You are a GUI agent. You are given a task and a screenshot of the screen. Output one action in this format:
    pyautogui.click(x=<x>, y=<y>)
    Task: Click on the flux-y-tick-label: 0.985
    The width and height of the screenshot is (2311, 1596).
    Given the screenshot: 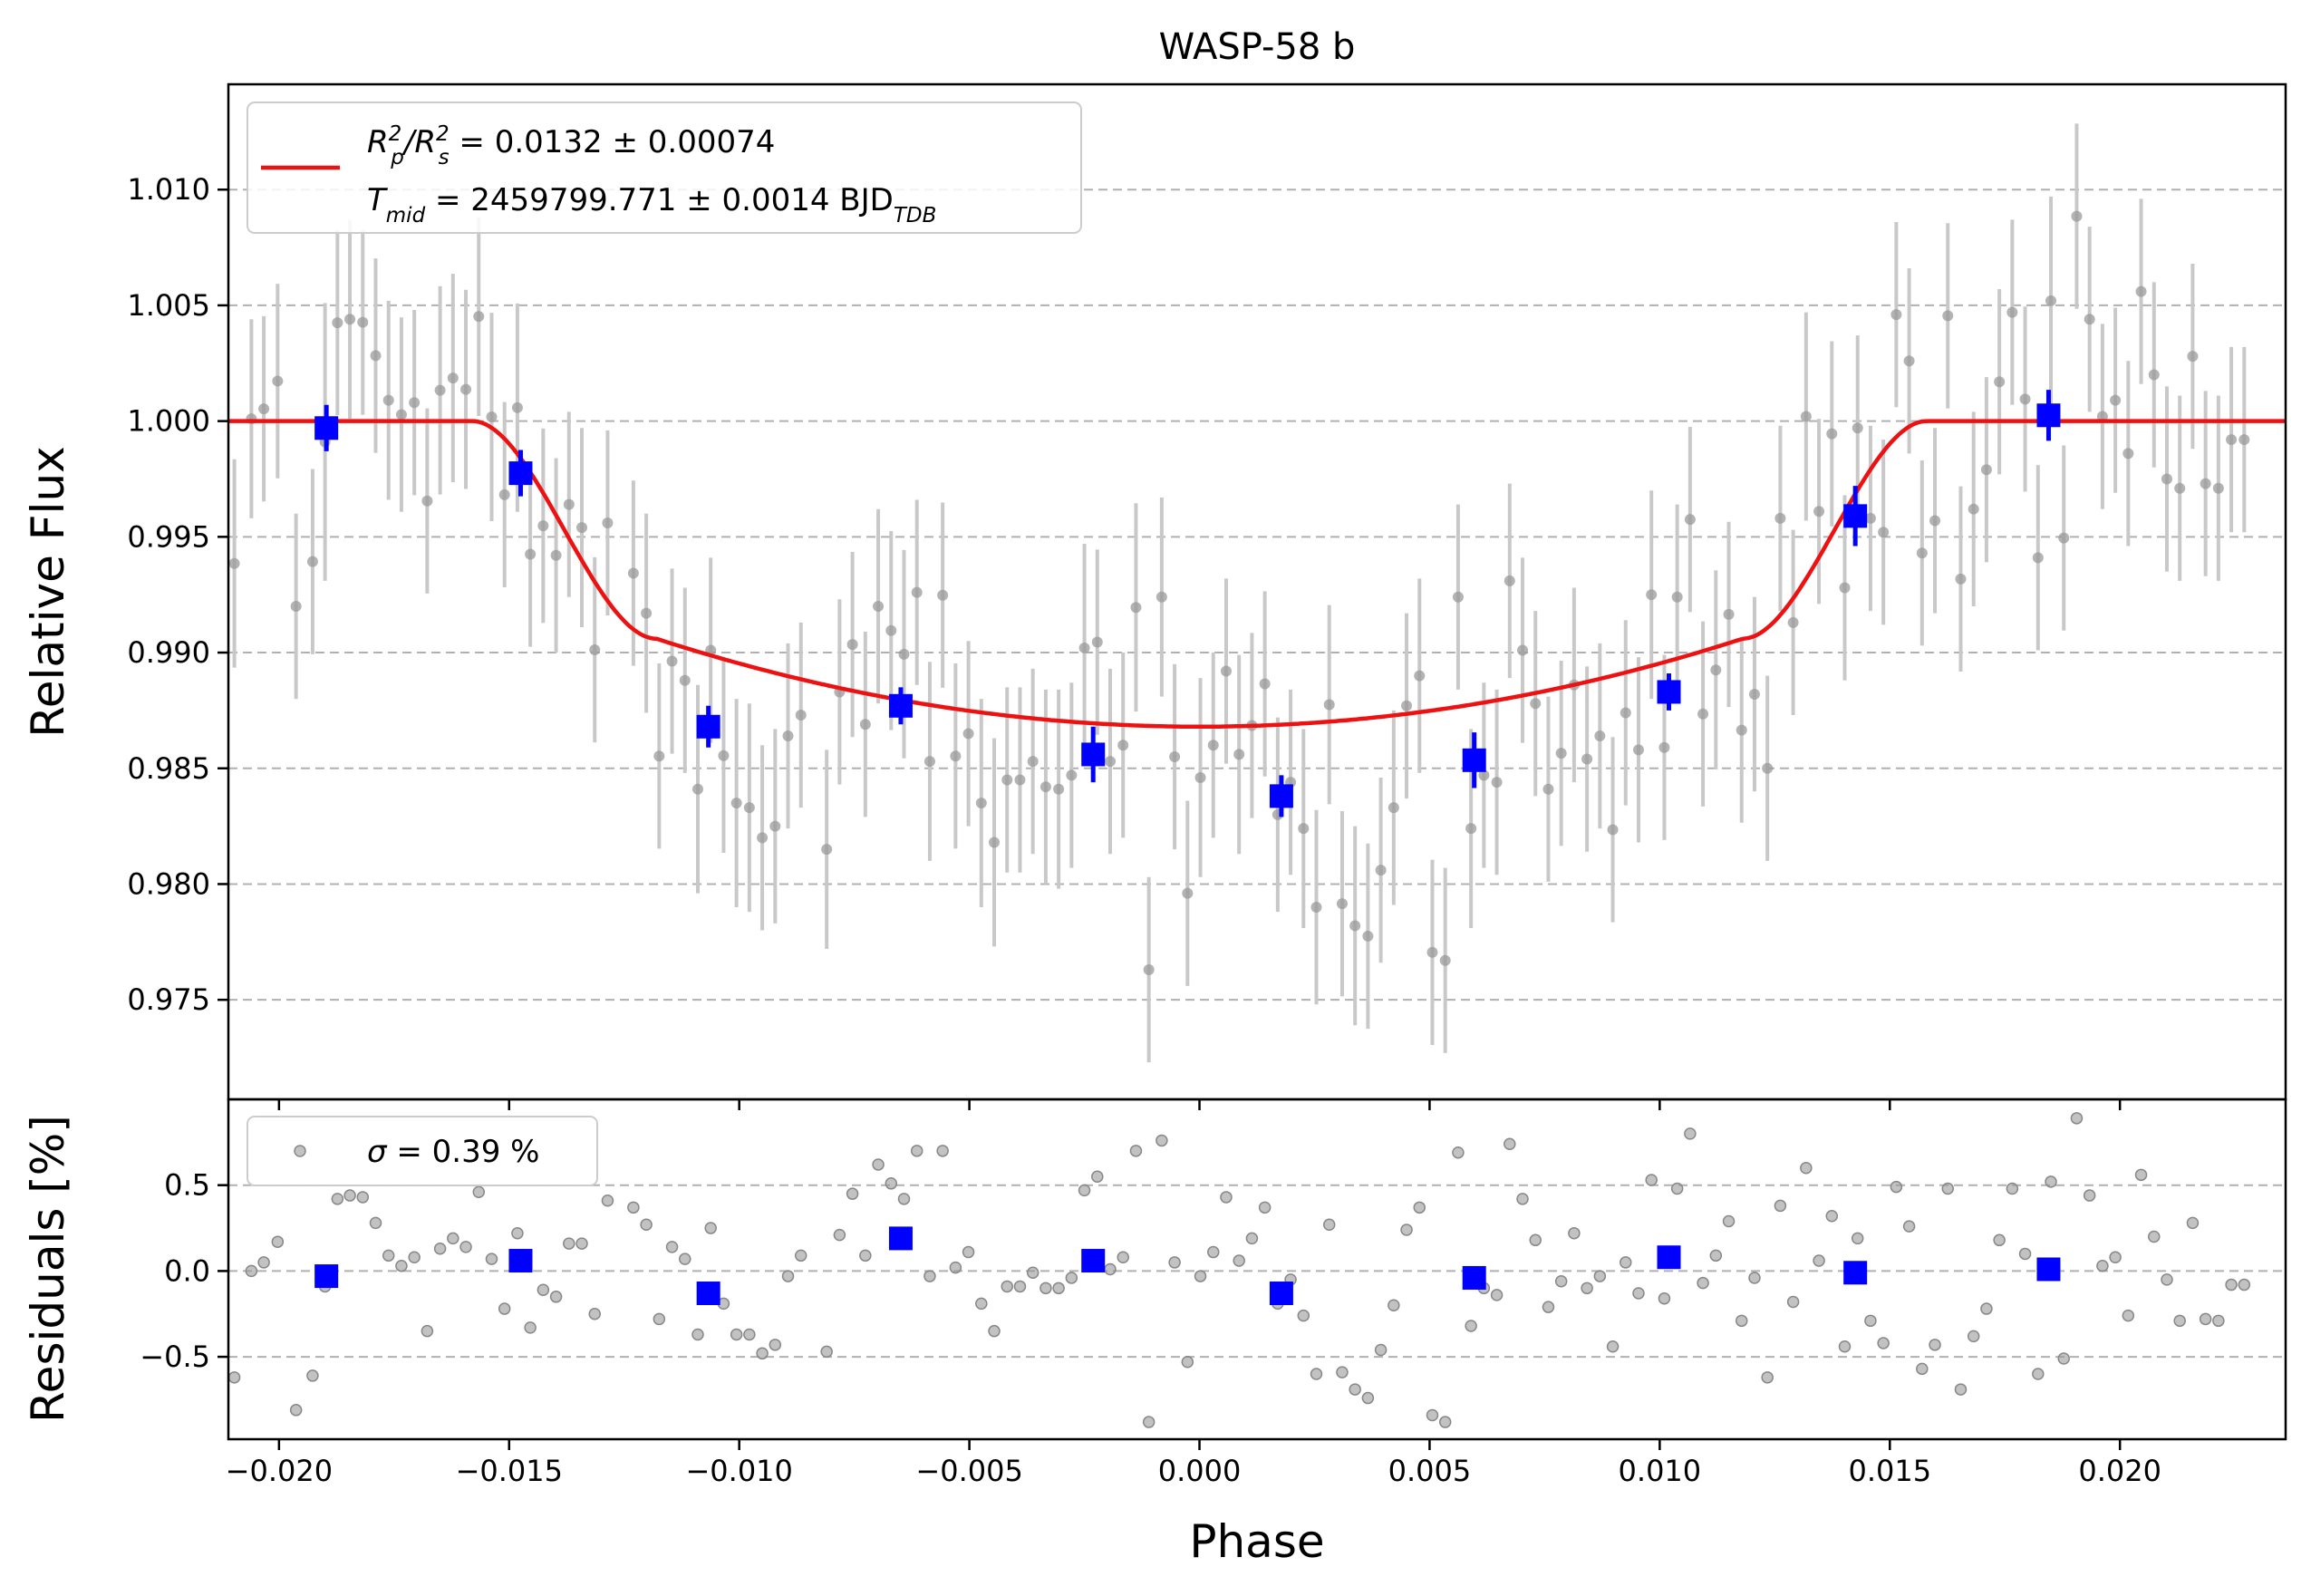 What is the action you would take?
    pyautogui.click(x=169, y=768)
    